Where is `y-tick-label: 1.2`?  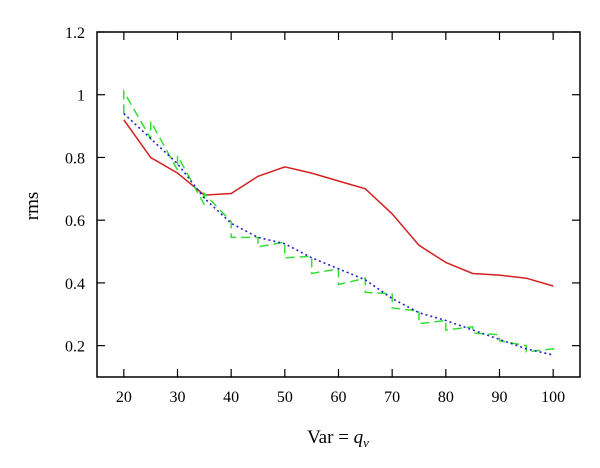
y-tick-label: 1.2 is located at coordinates (75, 33).